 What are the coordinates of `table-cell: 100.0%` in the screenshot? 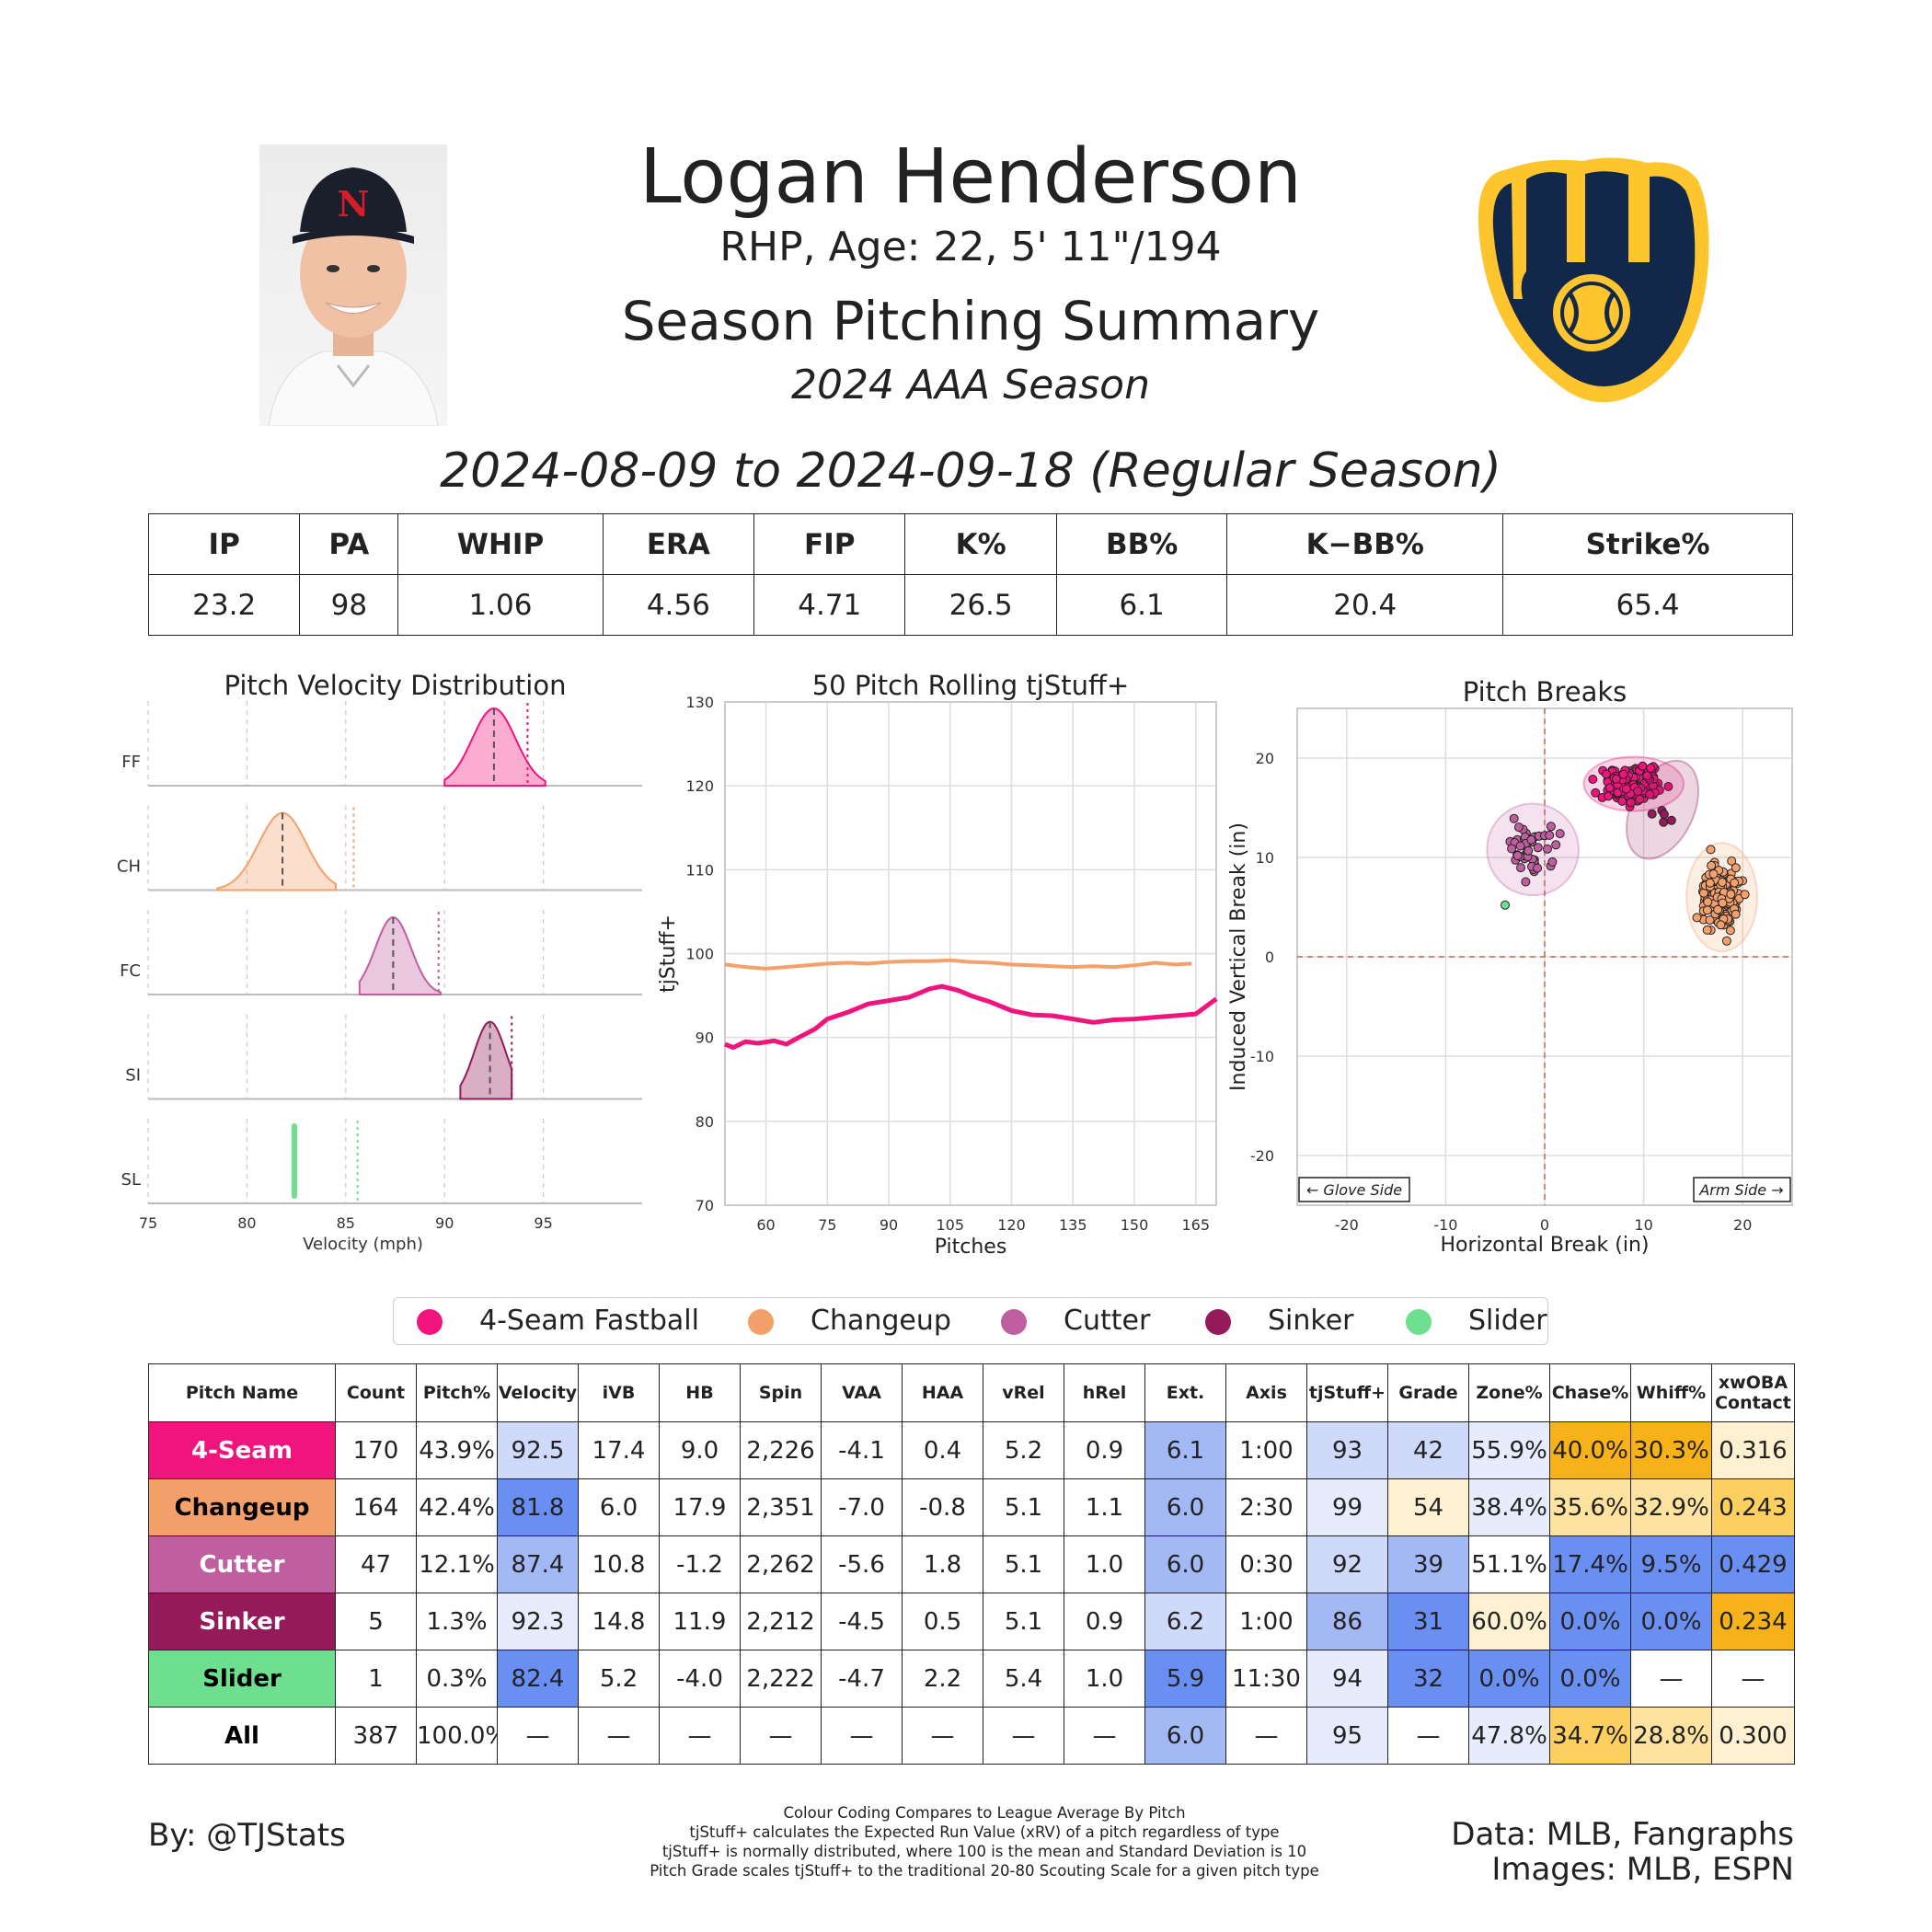 It's located at (457, 1736).